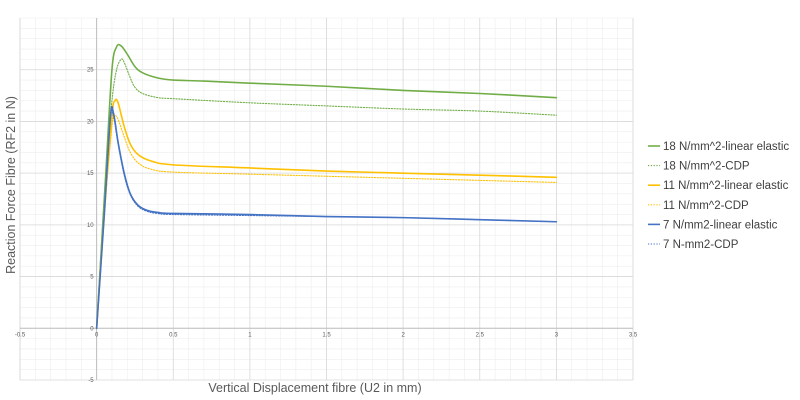 The height and width of the screenshot is (400, 800). Describe the element at coordinates (720, 225) in the screenshot. I see `legend-label: 7 N/mm2-linear elastic` at that location.